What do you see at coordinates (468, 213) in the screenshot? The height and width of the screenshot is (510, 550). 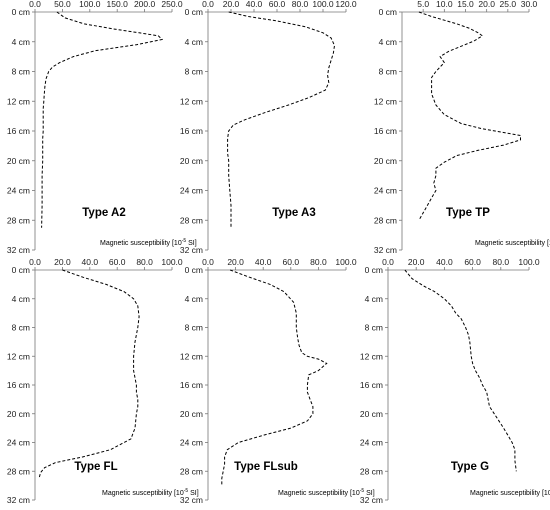 I see `panel-title: Type TP` at bounding box center [468, 213].